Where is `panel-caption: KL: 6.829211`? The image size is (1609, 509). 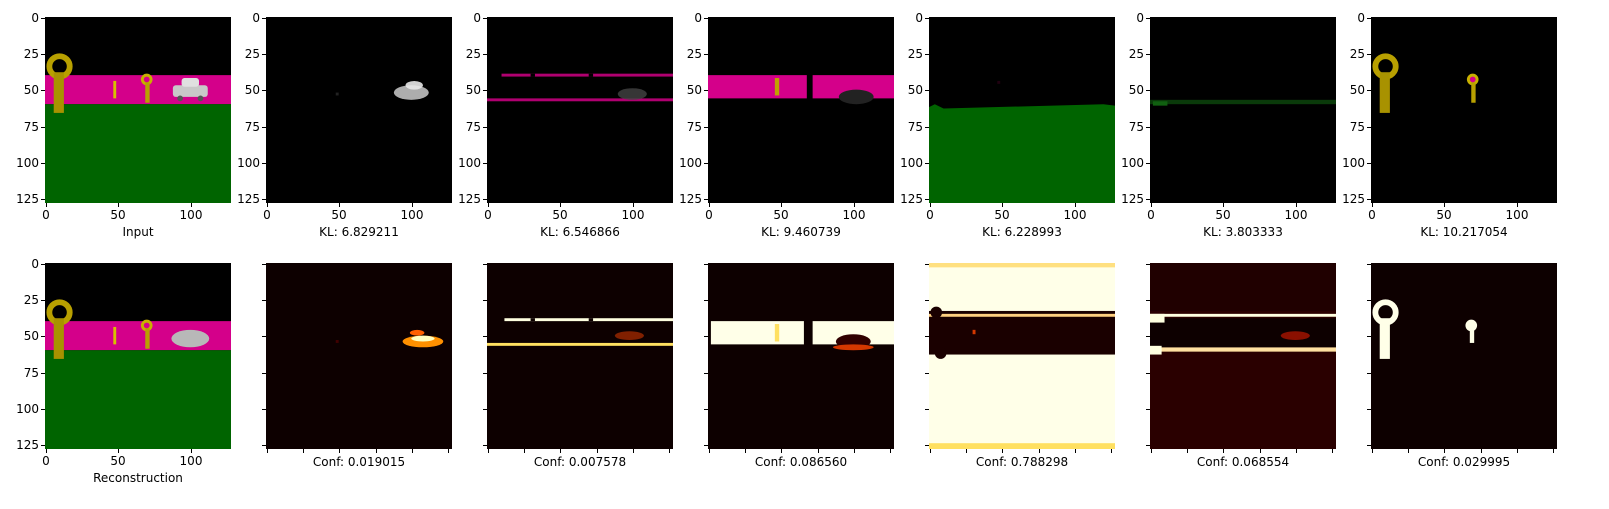 panel-caption: KL: 6.829211 is located at coordinates (359, 232).